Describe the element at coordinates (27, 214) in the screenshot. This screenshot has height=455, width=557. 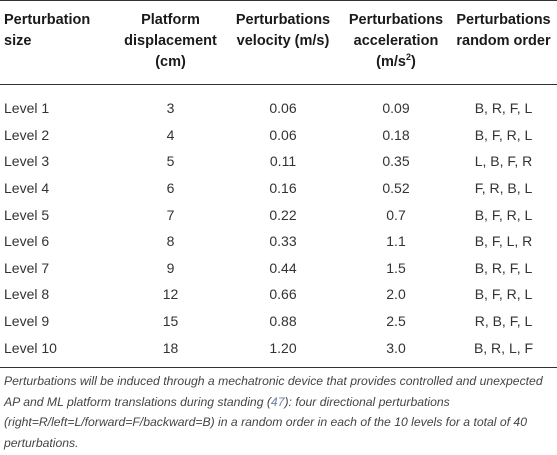
I see `cell-level: Level 5` at that location.